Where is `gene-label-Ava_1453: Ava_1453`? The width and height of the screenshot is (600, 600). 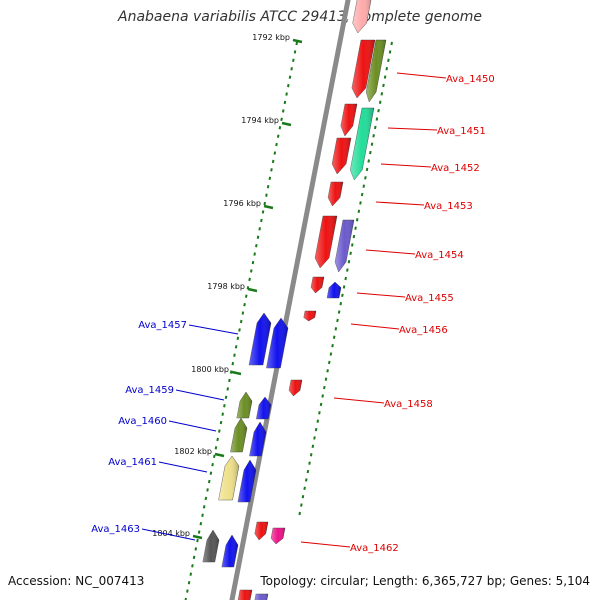 gene-label-Ava_1453: Ava_1453 is located at coordinates (448, 206).